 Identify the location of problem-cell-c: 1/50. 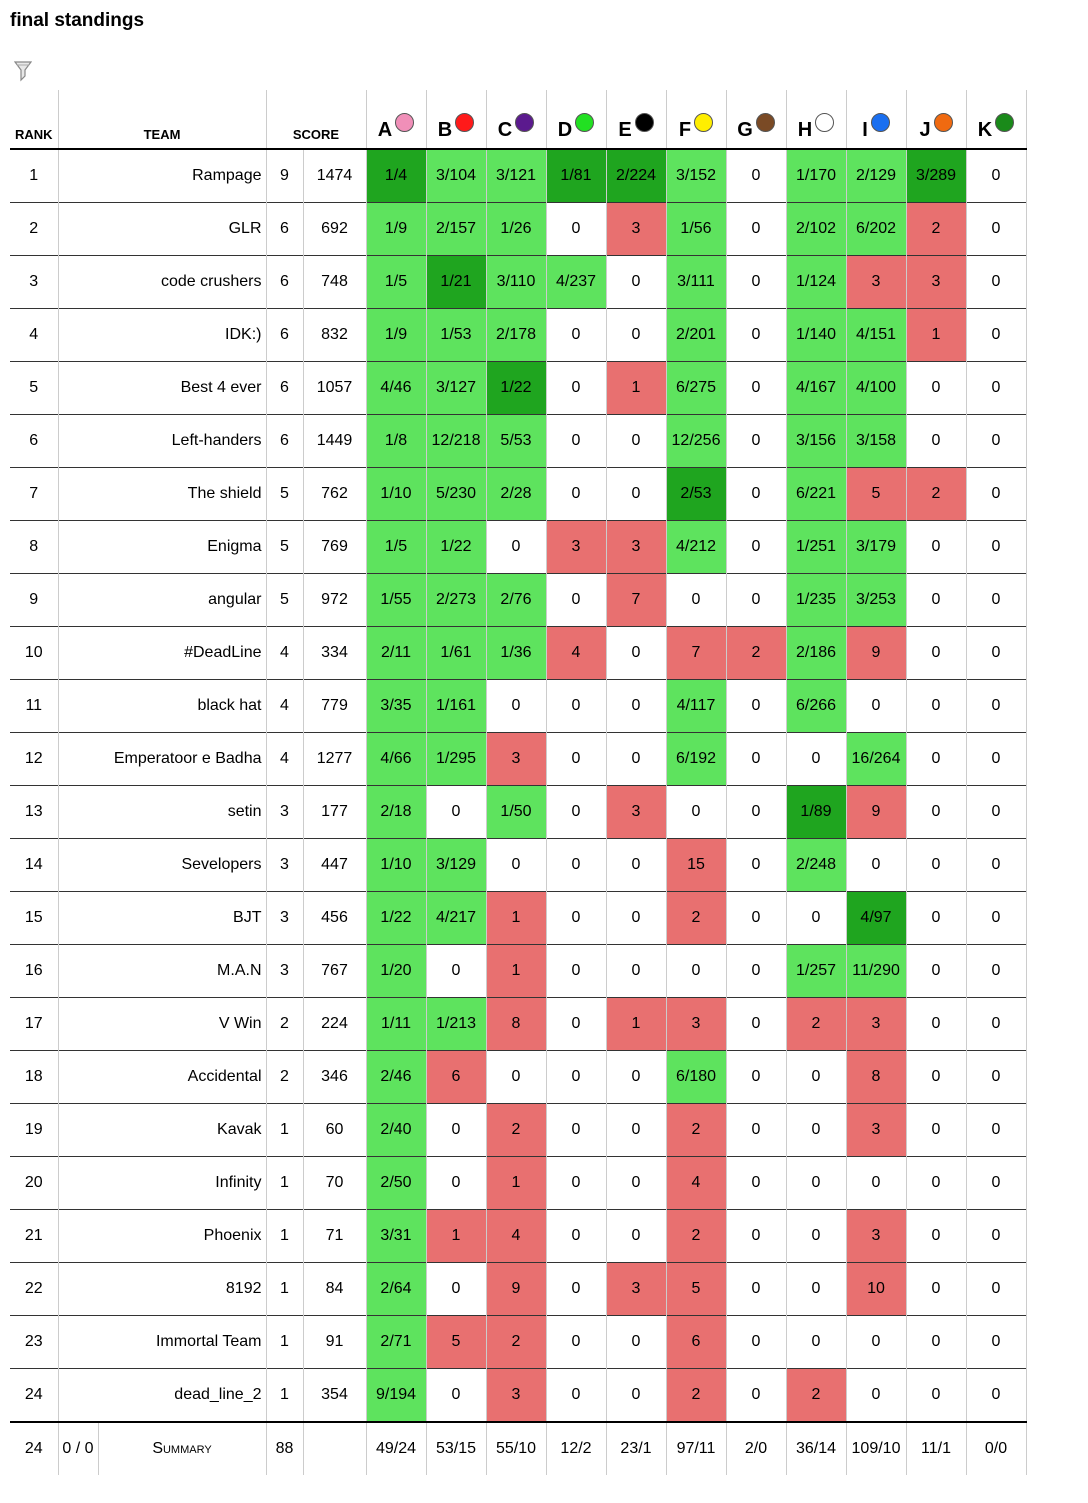
(516, 812).